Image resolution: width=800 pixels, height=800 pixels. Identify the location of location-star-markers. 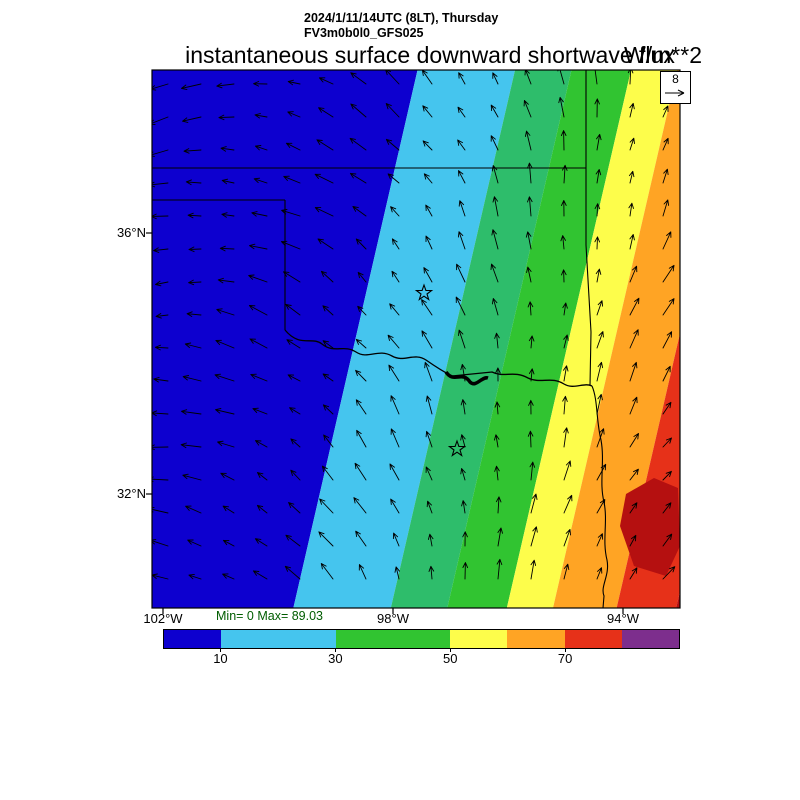
(440, 370).